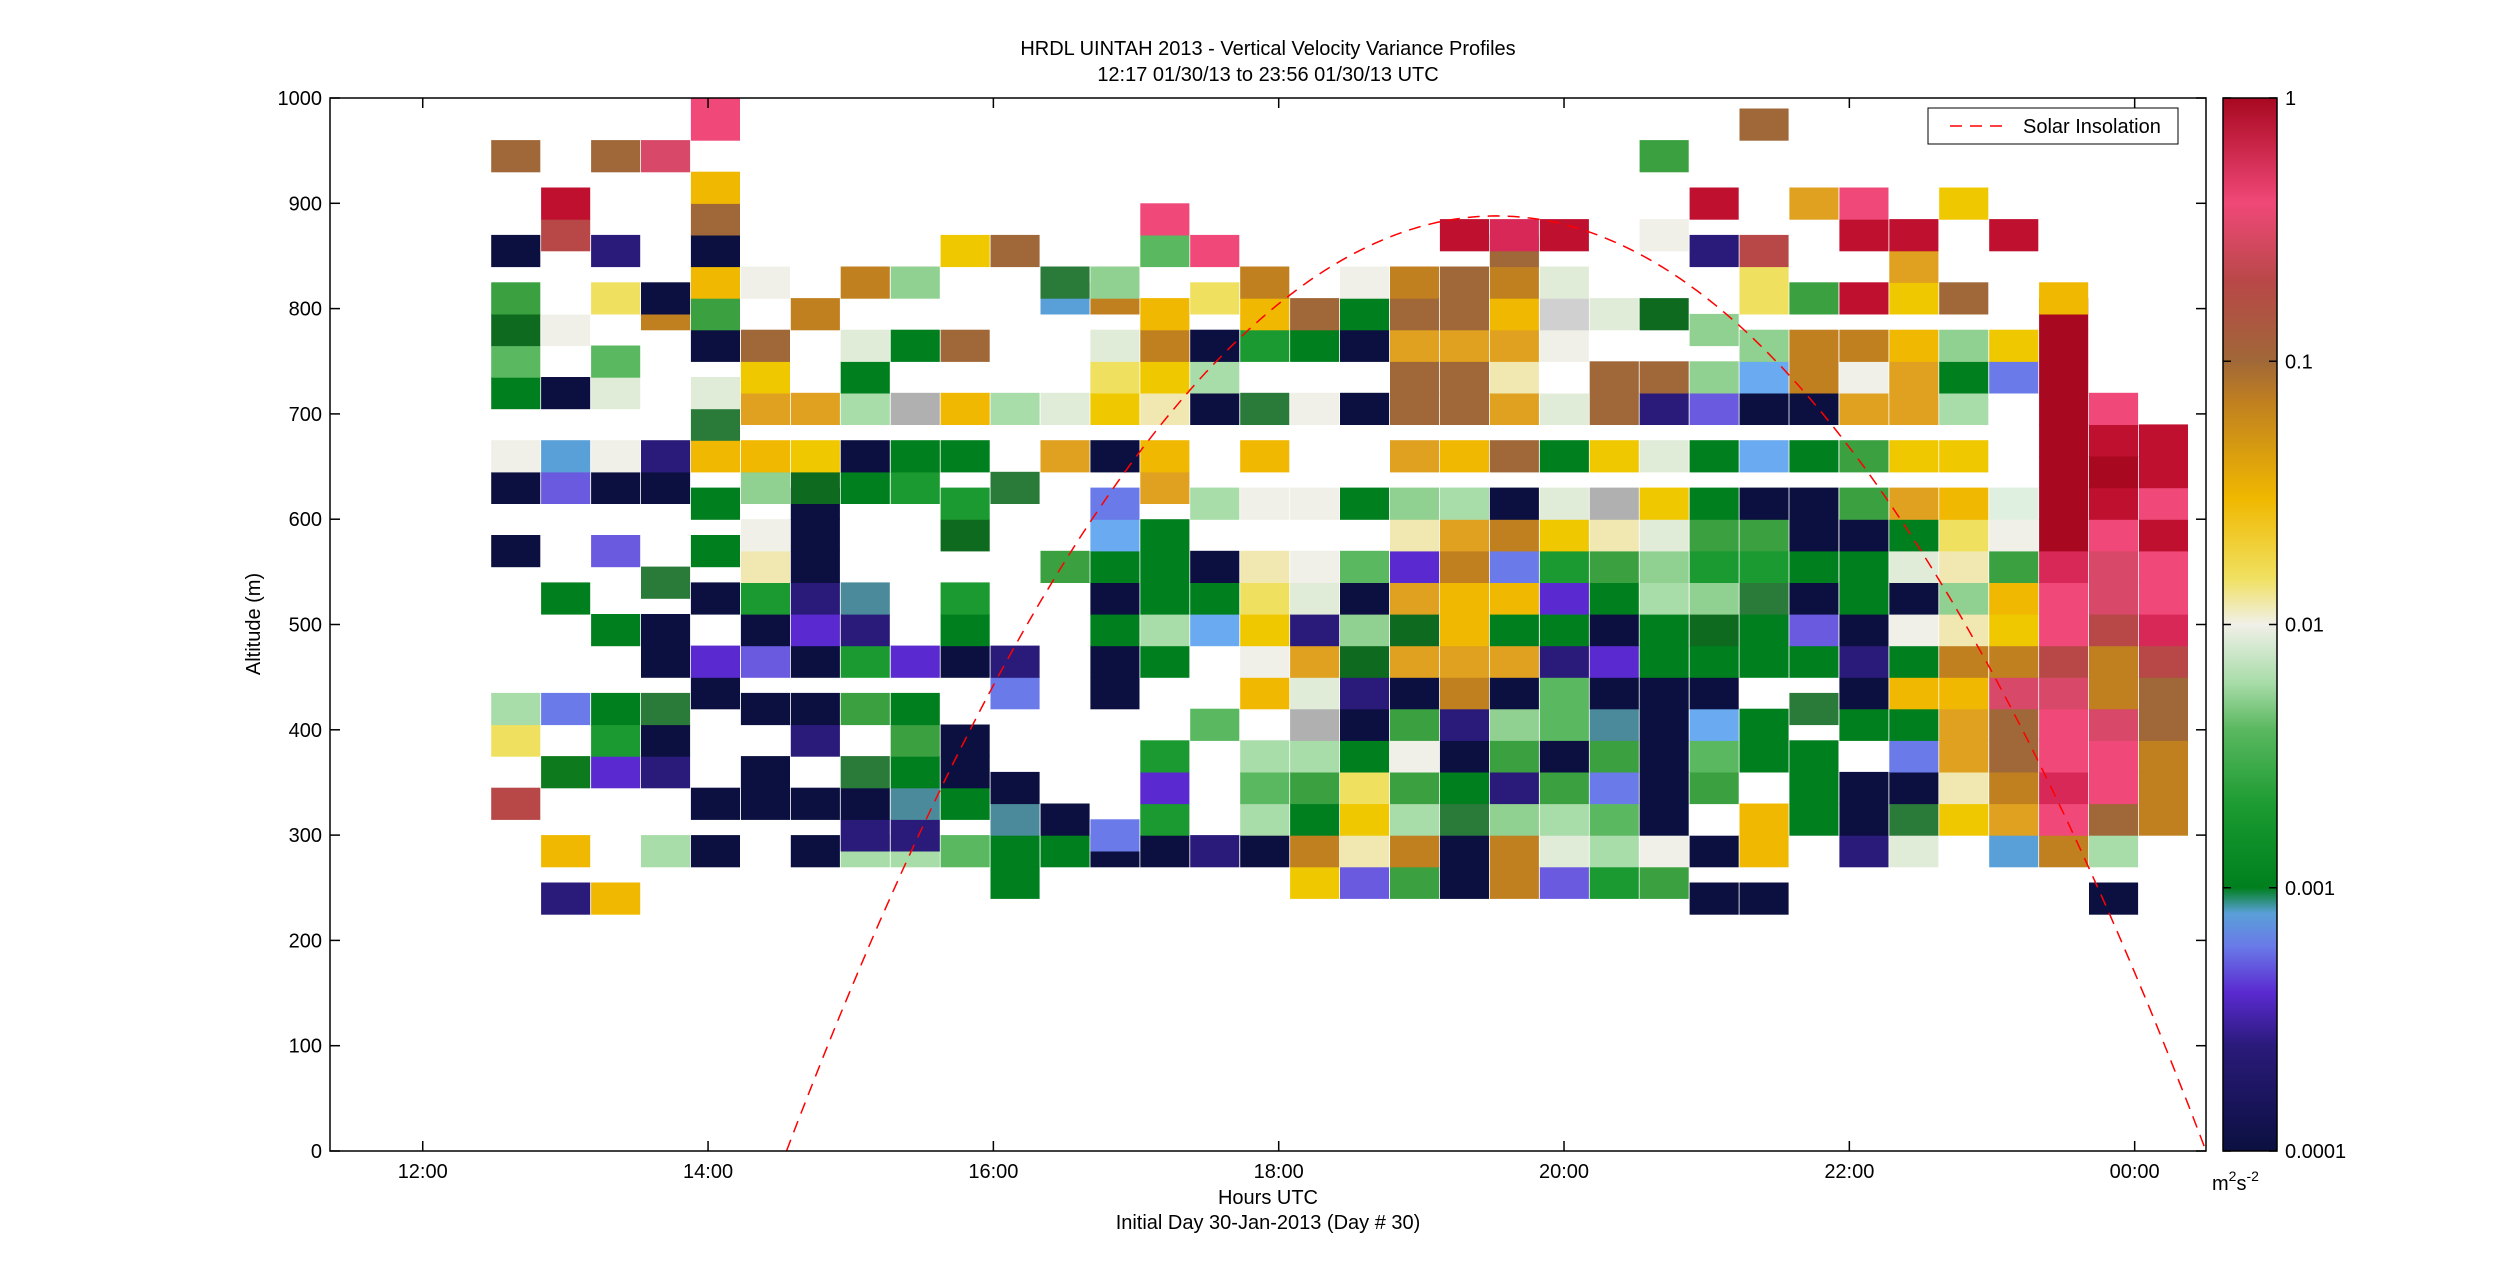 The height and width of the screenshot is (1282, 2515). I want to click on y-tick-label-7: 700, so click(305, 415).